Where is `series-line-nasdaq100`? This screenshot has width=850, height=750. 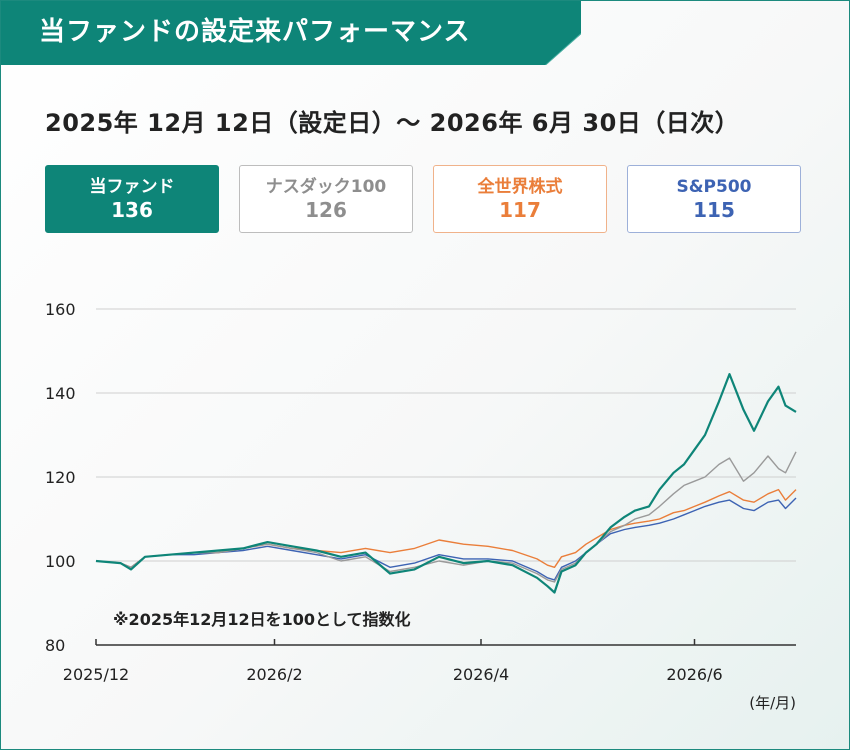 series-line-nasdaq100 is located at coordinates (446, 517).